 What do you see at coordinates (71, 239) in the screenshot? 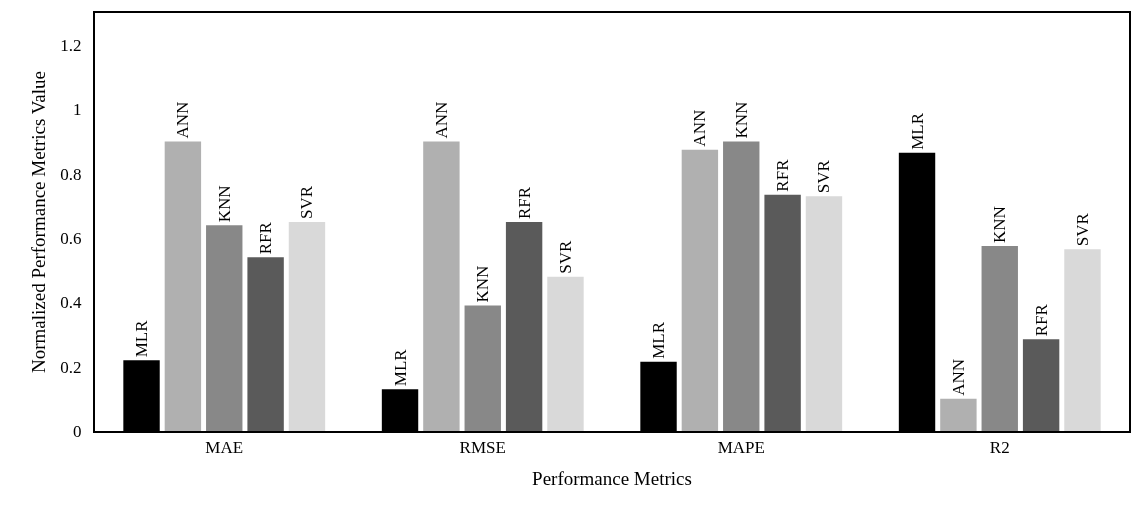
I see `y-tick-label: 0.6` at bounding box center [71, 239].